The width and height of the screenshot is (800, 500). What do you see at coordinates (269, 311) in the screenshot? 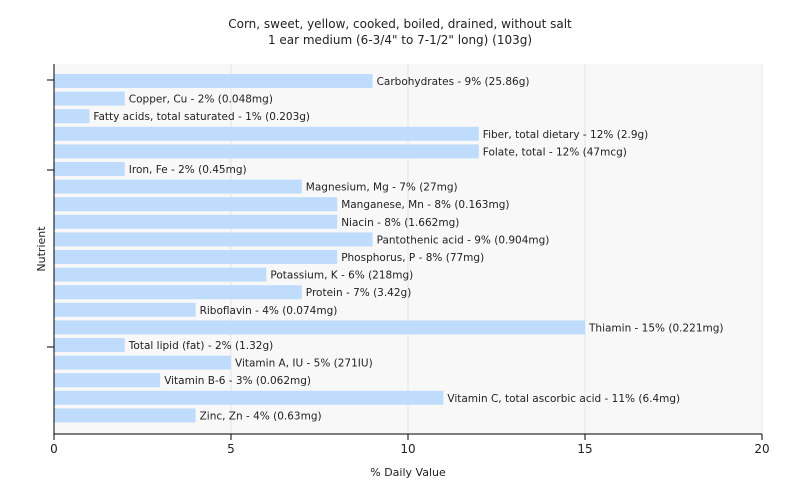
I see `bar-label: Riboflavin - 4% (0.074mg)` at bounding box center [269, 311].